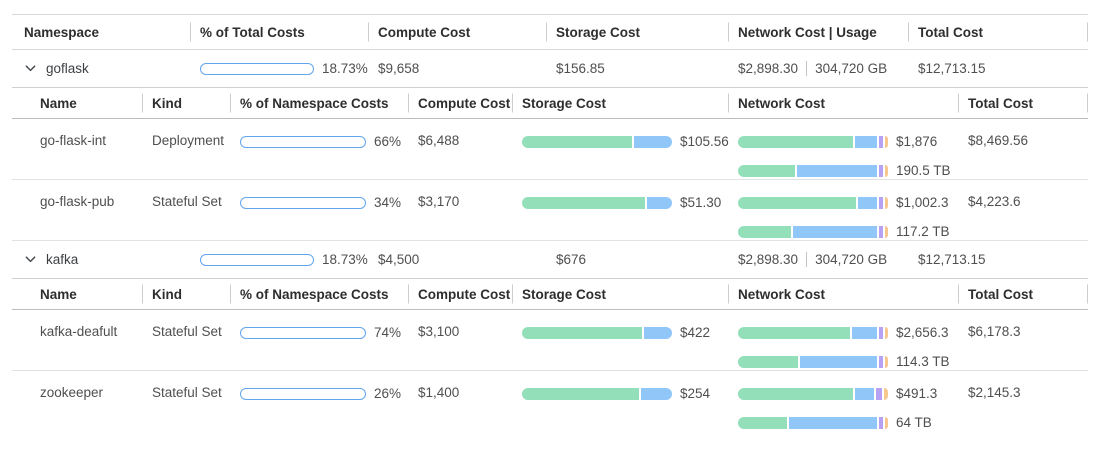  What do you see at coordinates (695, 332) in the screenshot?
I see `storage-cost-value: $422` at bounding box center [695, 332].